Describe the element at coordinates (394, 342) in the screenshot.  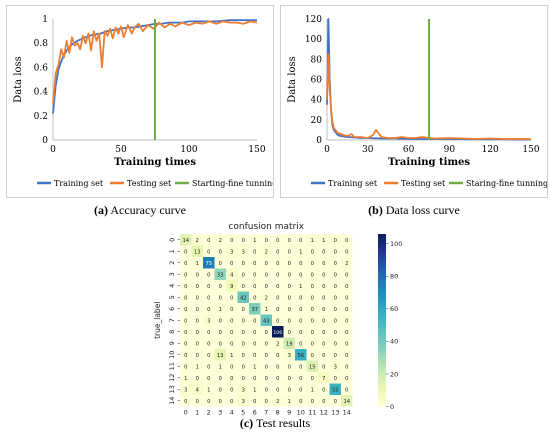
I see `colorbar-tick-label: 40` at that location.